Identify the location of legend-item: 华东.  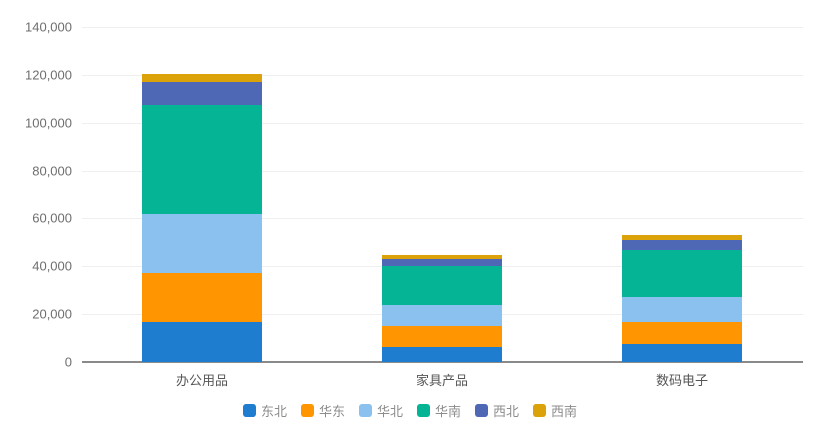
(322, 410).